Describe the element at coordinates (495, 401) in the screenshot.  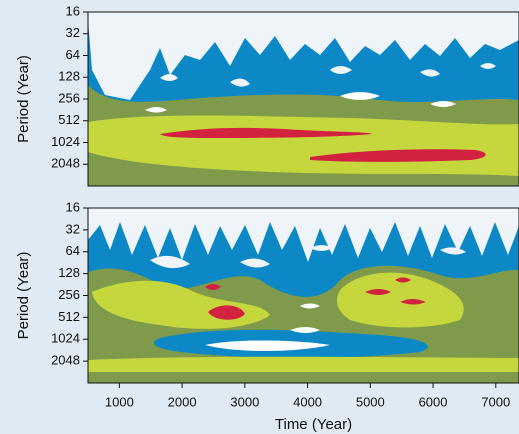
I see `x-tick-label: 7000` at that location.